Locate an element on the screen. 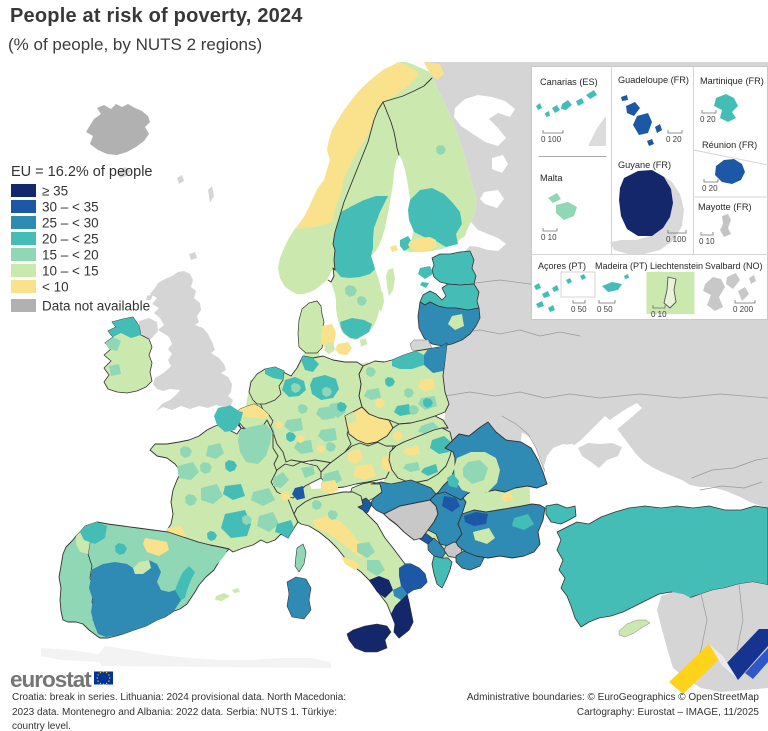  svg-text: Guadeloupe (FR) is located at coordinates (653, 80).